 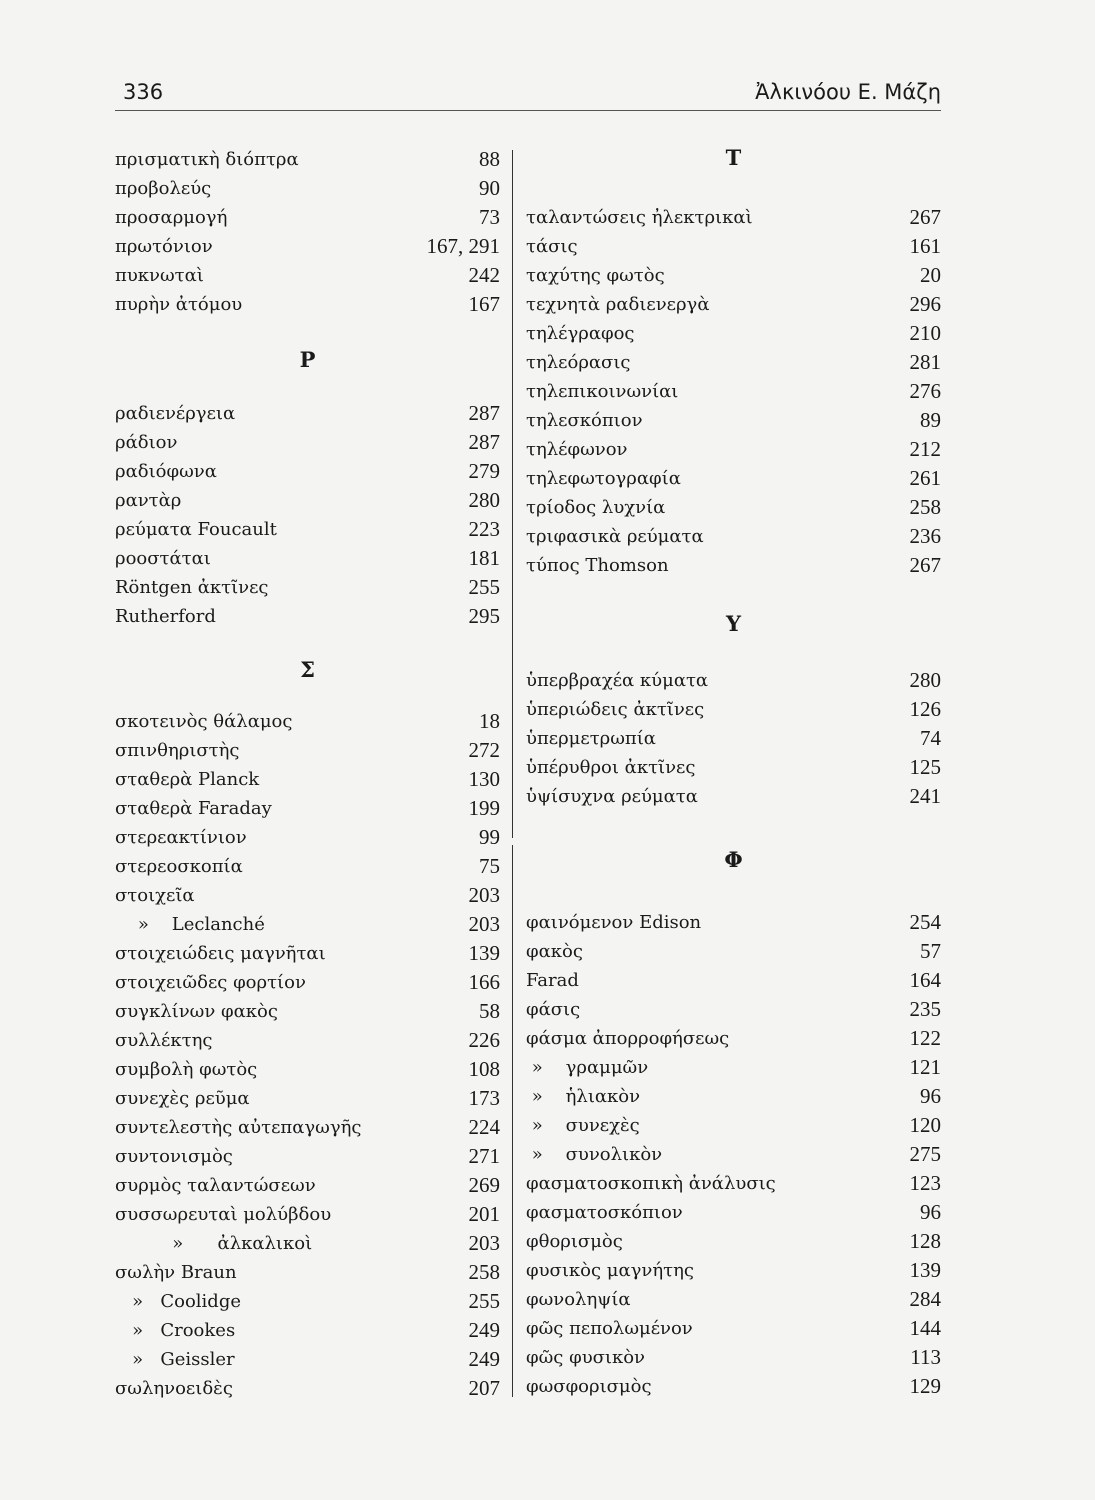 What do you see at coordinates (489, 721) in the screenshot?
I see `entry-page: 18` at bounding box center [489, 721].